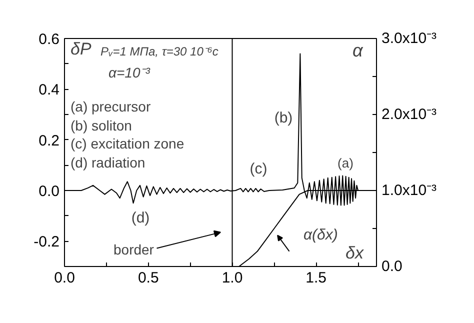 Image resolution: width=474 pixels, height=323 pixels. I want to click on y2-axis-title: α, so click(358, 50).